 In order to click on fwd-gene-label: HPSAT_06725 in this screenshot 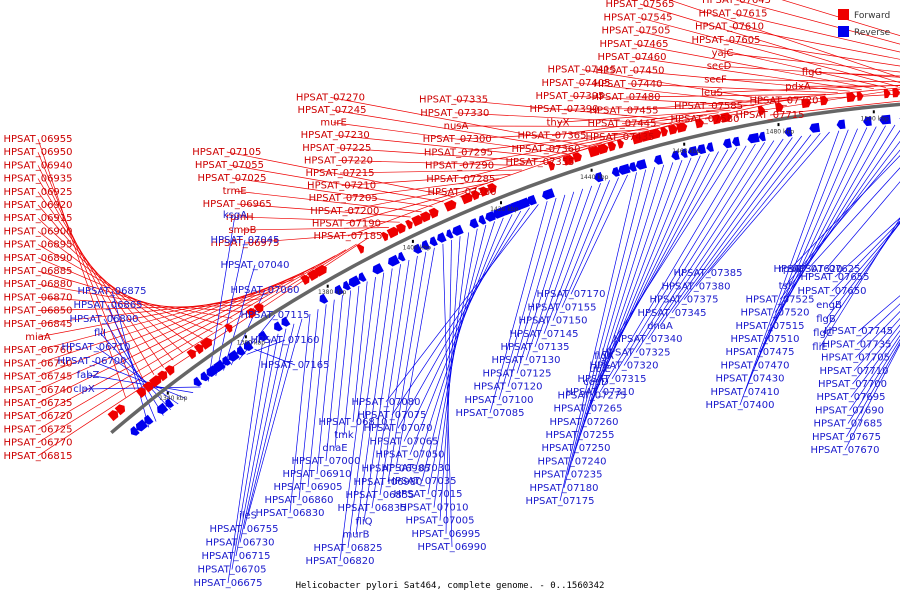, I will do `click(37, 429)`.